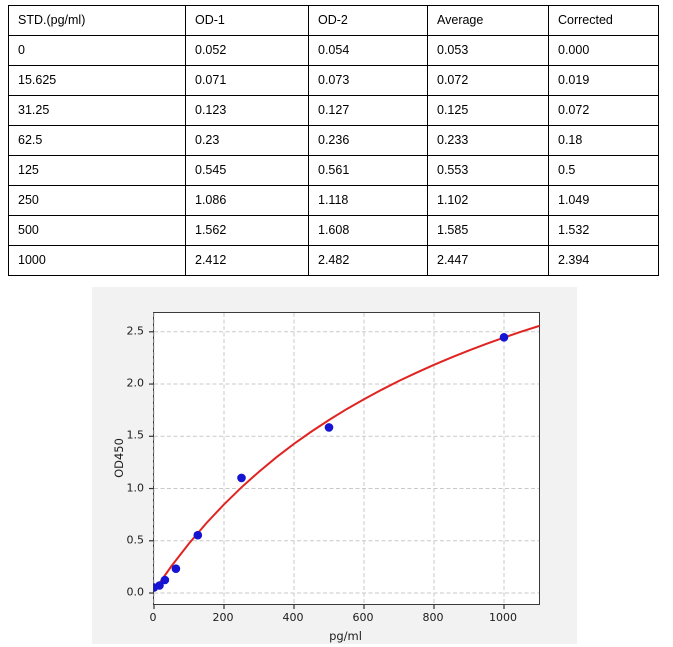  What do you see at coordinates (368, 80) in the screenshot?
I see `table-cell: 0.073` at bounding box center [368, 80].